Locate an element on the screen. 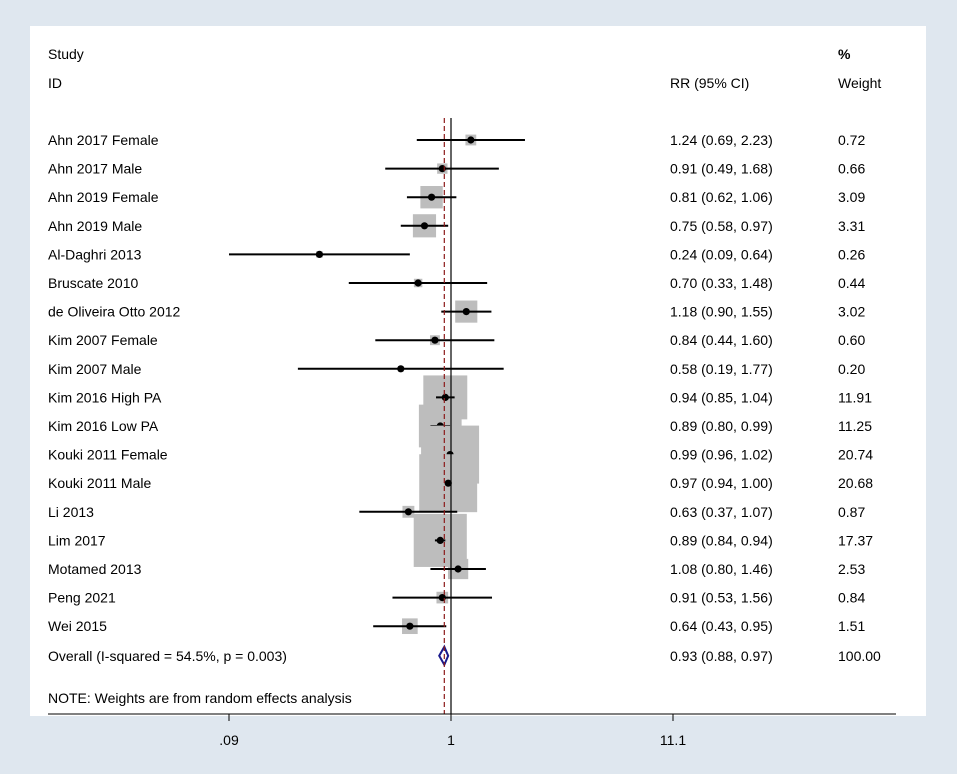 The image size is (957, 774). study-row: Ahn 2017 Male 0.91 (0.49, 1.68) 0.66 is located at coordinates (456, 169).